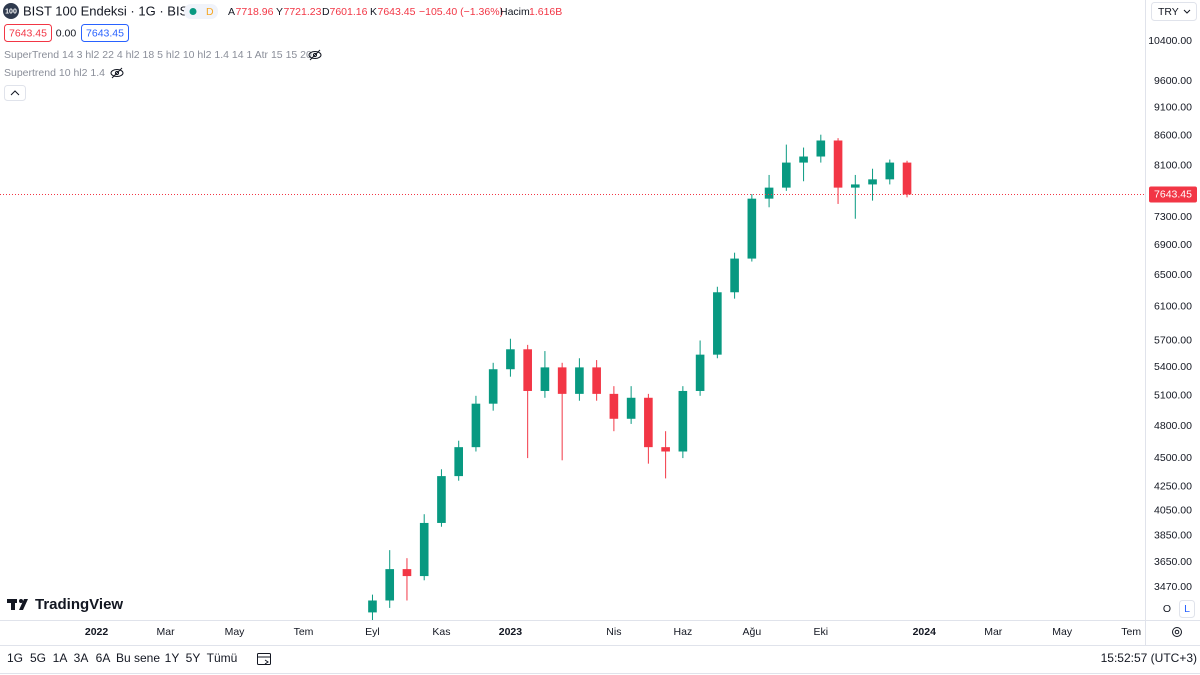 The width and height of the screenshot is (1200, 675). What do you see at coordinates (54, 73) in the screenshot?
I see `indicator-legend: Supertrend 10 hl2 1.4` at bounding box center [54, 73].